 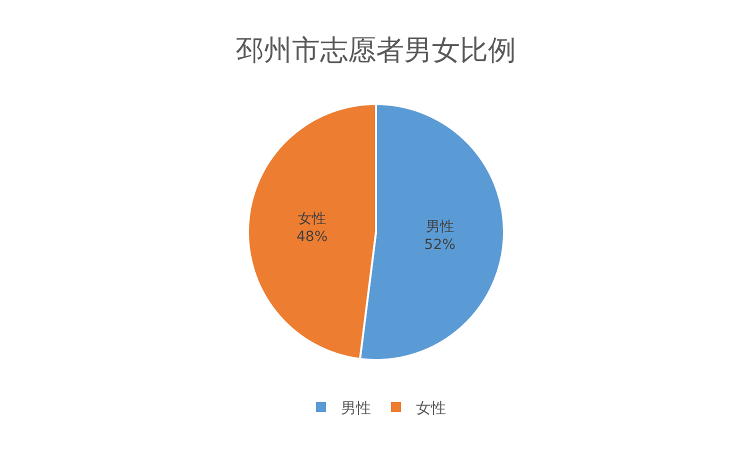 I want to click on slice-label: 男性, so click(x=440, y=226).